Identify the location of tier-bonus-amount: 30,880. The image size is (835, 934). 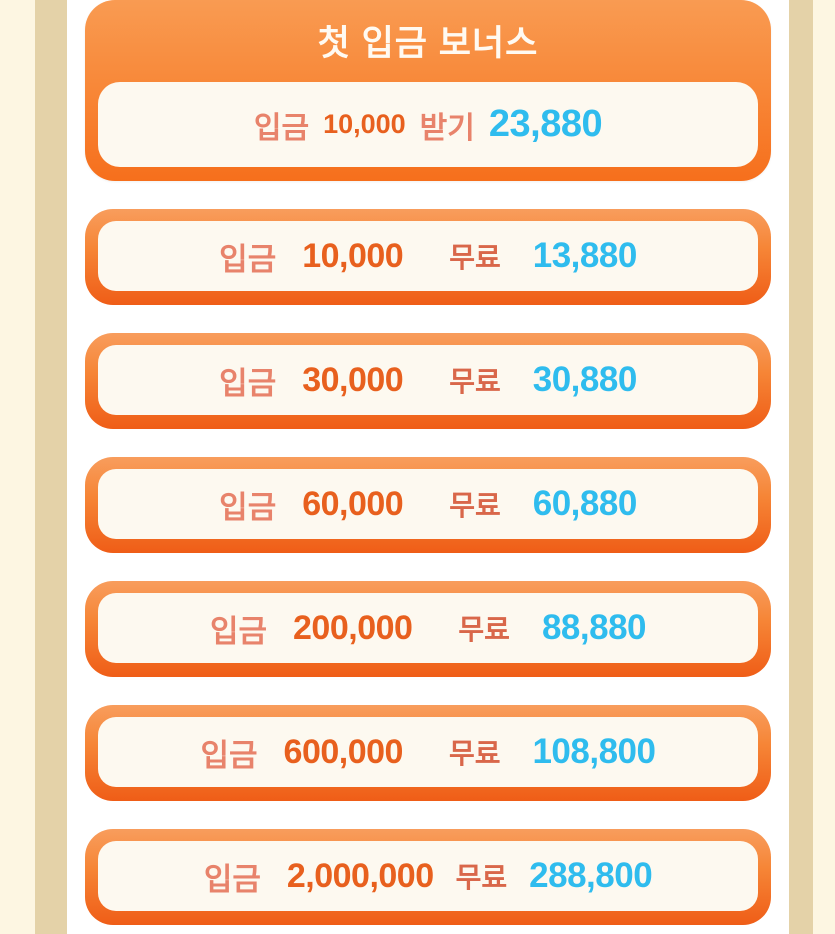
(585, 379).